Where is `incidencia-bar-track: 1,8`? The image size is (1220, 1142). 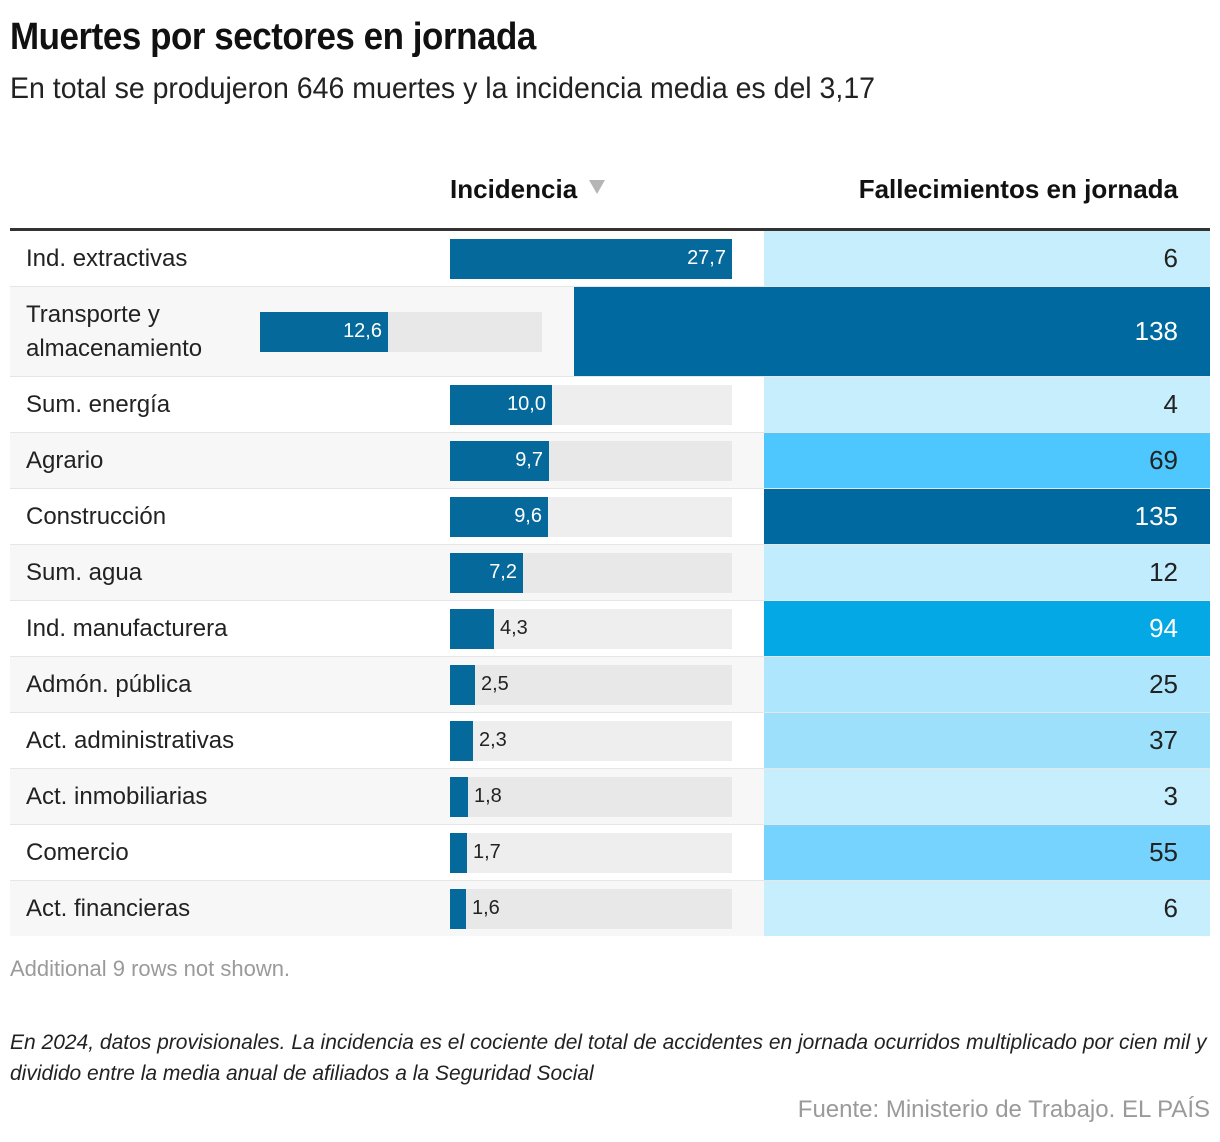
incidencia-bar-track: 1,8 is located at coordinates (591, 796).